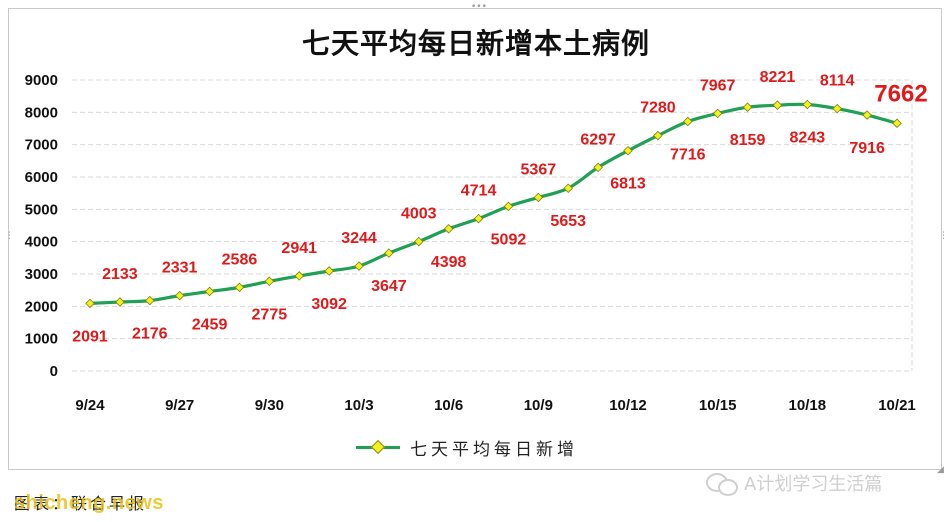  Describe the element at coordinates (270, 314) in the screenshot. I see `data-label: 2775` at that location.